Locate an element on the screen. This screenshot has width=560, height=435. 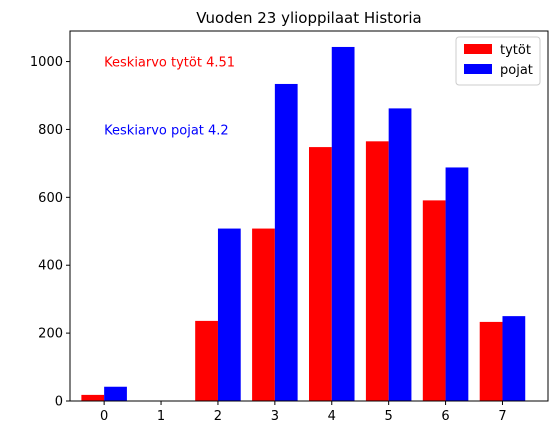
bar-tytöt-4 is located at coordinates (320, 274).